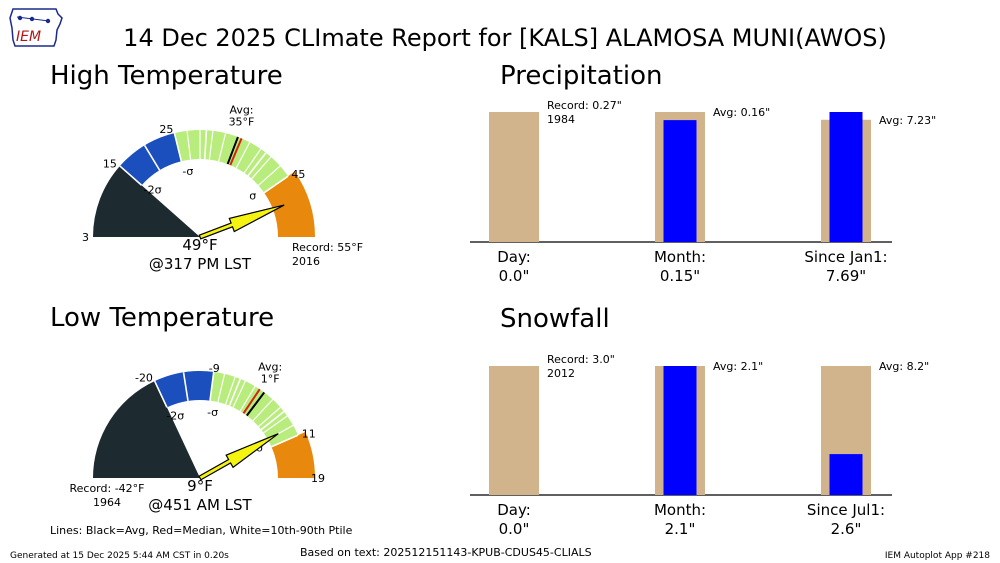 This screenshot has width=1000, height=563. What do you see at coordinates (555, 319) in the screenshot?
I see `snowfall-title: Snowfall` at bounding box center [555, 319].